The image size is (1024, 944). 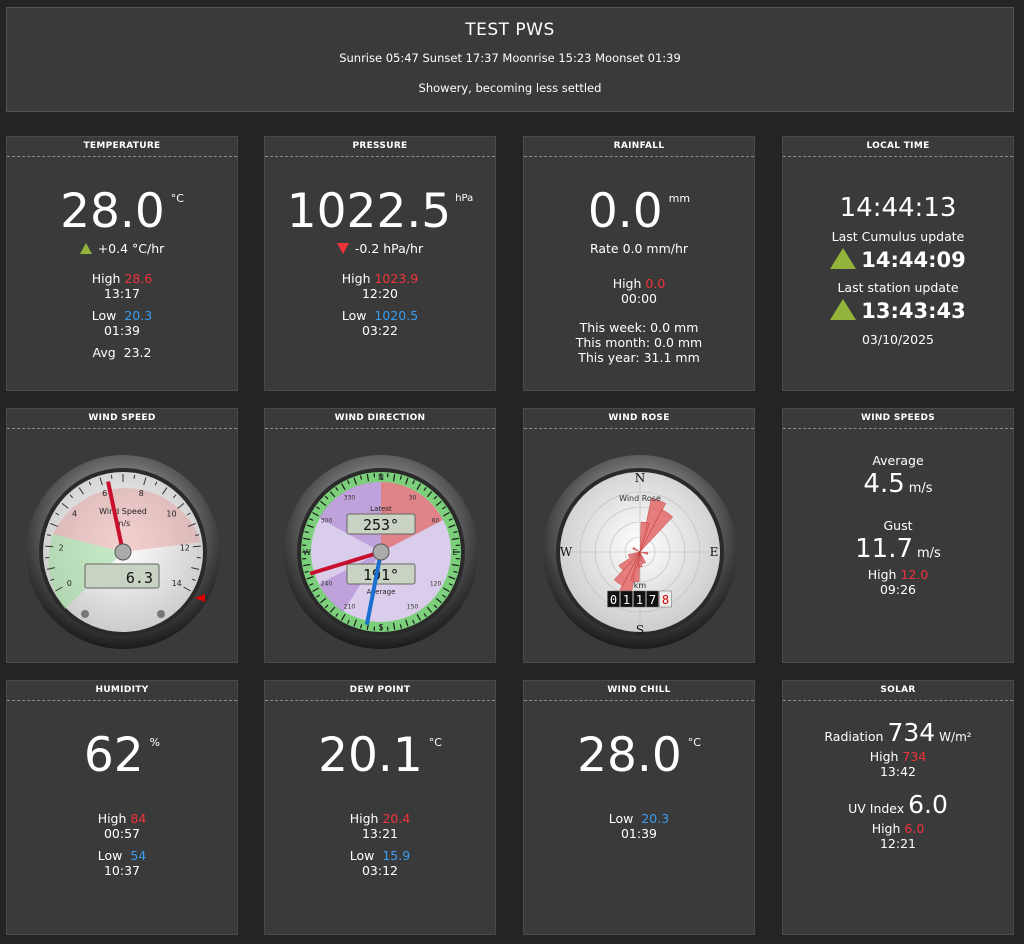 What do you see at coordinates (122, 870) in the screenshot?
I see `humidity-low-time: 10:37` at bounding box center [122, 870].